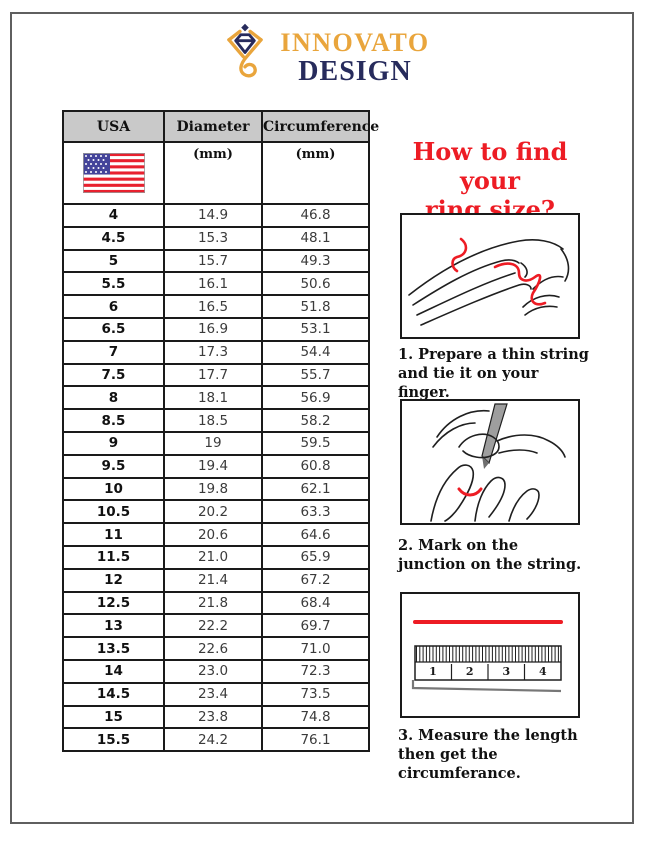 The height and width of the screenshot is (842, 648). Describe the element at coordinates (315, 603) in the screenshot. I see `cell-circumference: 68.4` at that location.